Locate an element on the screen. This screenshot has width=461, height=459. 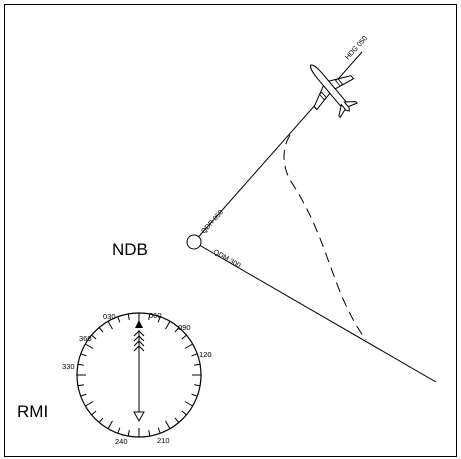
rmi-needle-icon is located at coordinates (139, 376).